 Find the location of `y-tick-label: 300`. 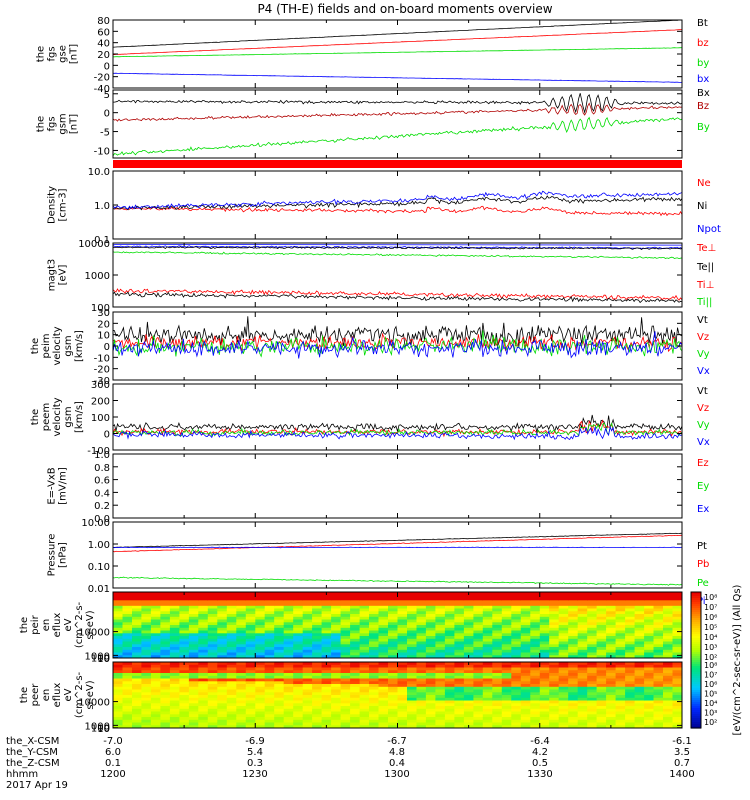

y-tick-label: 300 is located at coordinates (100, 385).